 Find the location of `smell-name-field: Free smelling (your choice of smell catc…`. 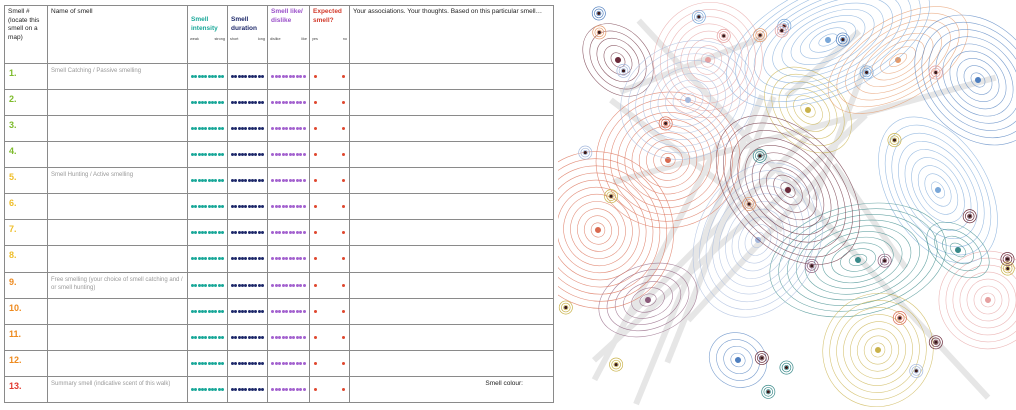

smell-name-field: Free smelling (your choice of smell catc… is located at coordinates (117, 285).